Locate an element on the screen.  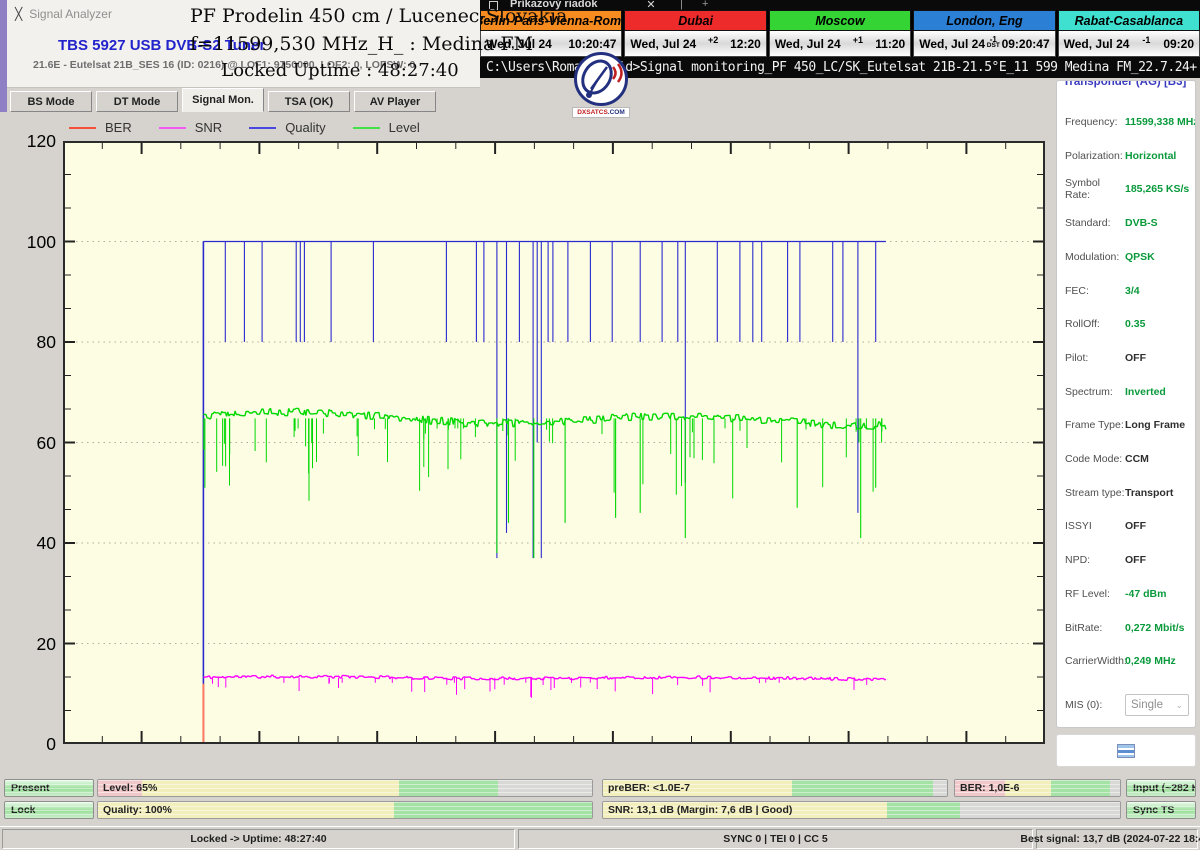
y-tick-label: 80 is located at coordinates (46, 342).